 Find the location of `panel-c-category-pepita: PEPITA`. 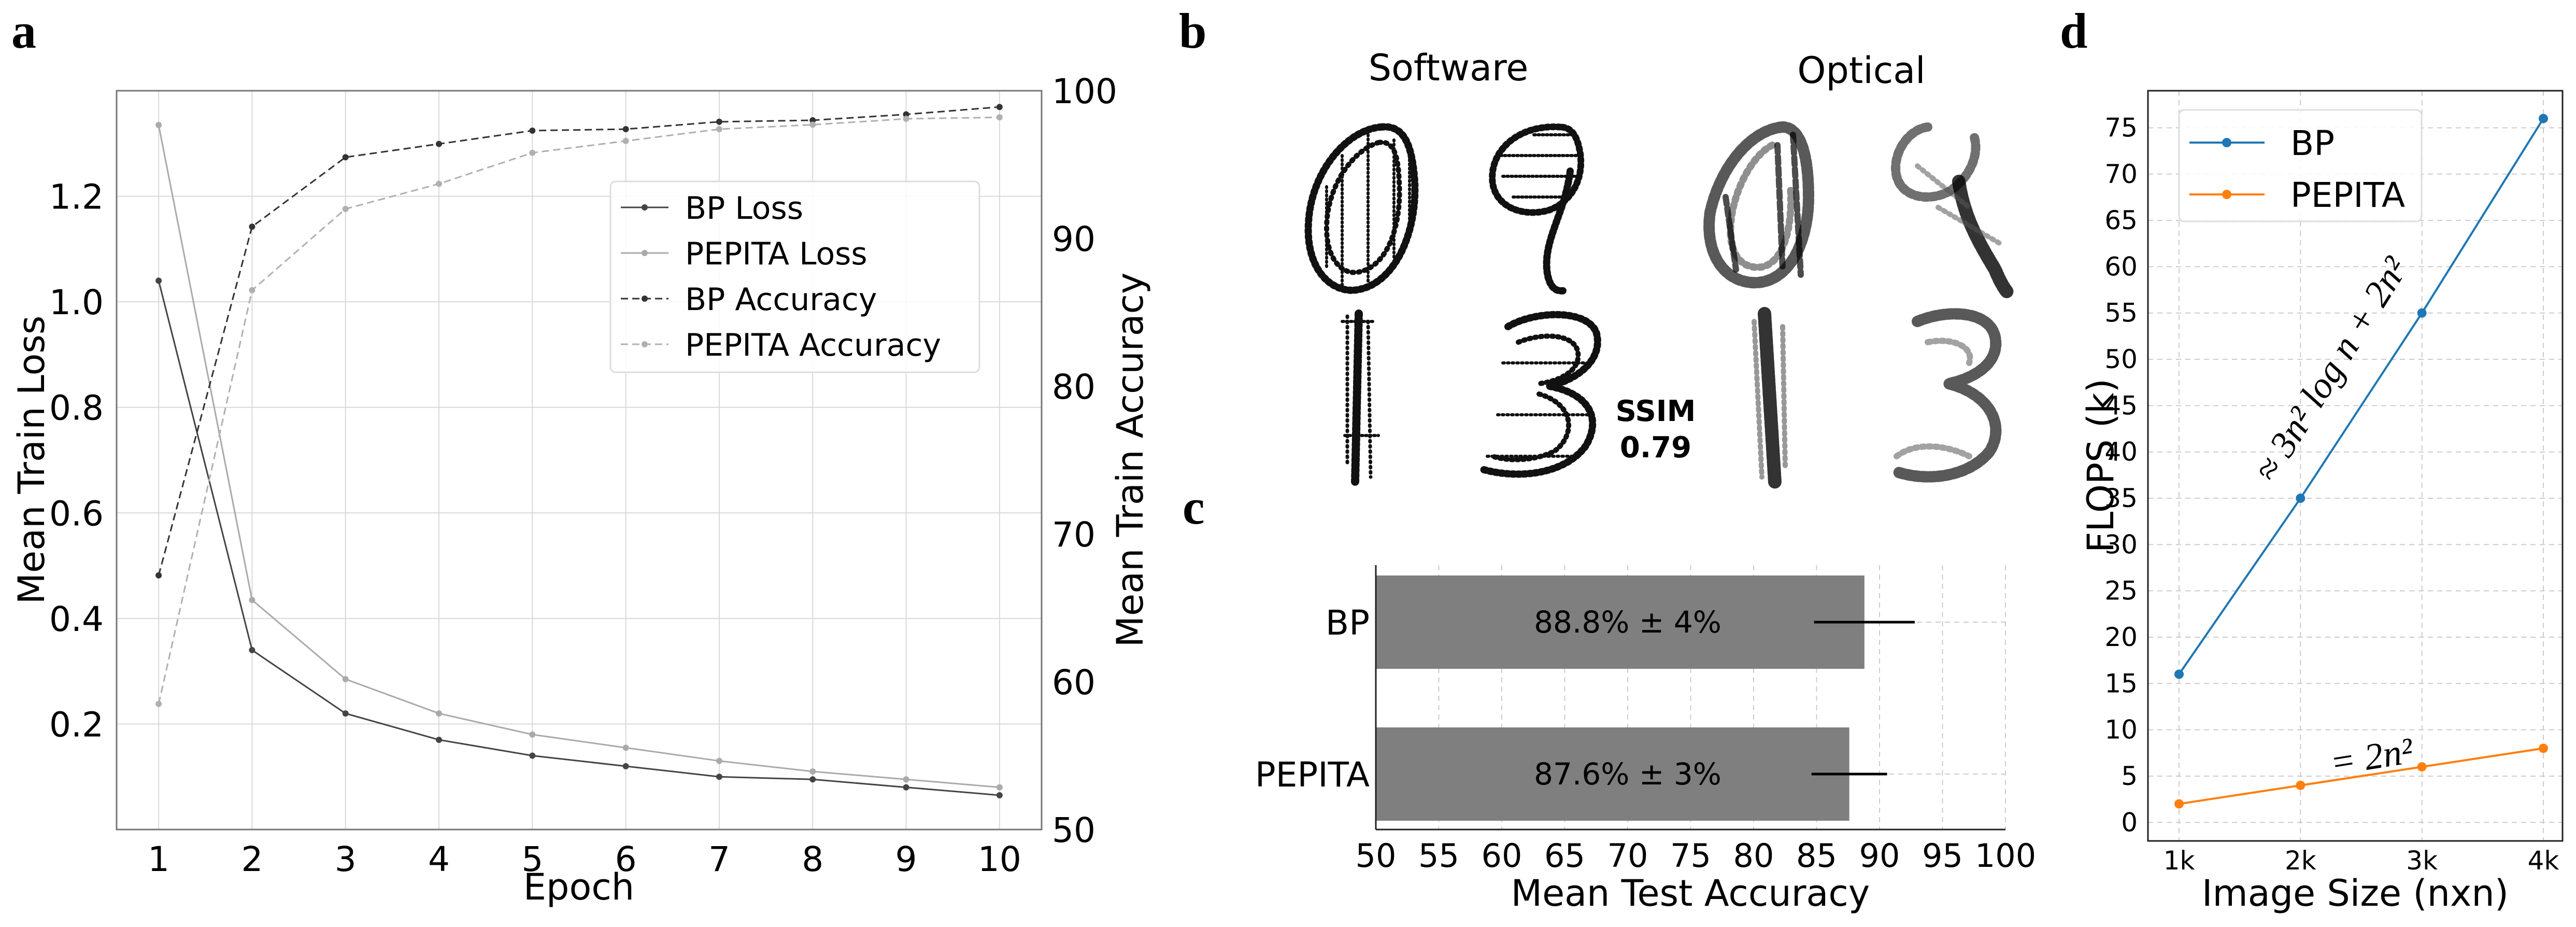

panel-c-category-pepita: PEPITA is located at coordinates (1312, 775).